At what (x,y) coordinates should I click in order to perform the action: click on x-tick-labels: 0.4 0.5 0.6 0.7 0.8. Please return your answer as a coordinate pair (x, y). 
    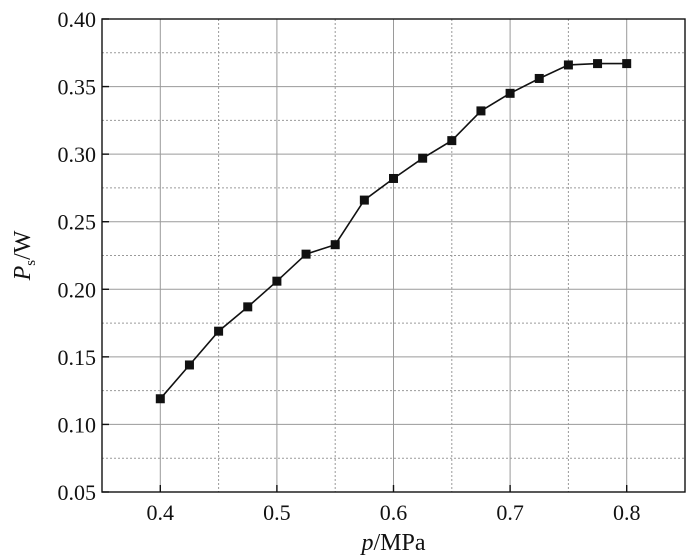
    Looking at the image, I should click on (394, 512).